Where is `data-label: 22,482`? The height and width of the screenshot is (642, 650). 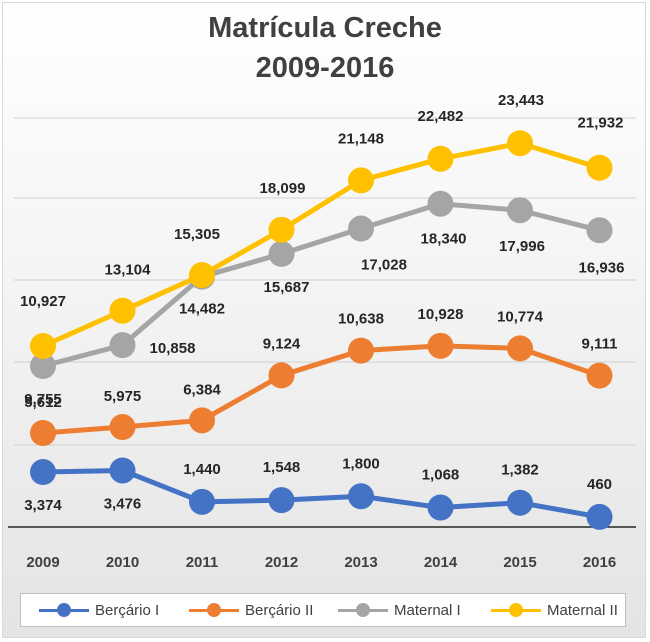 data-label: 22,482 is located at coordinates (441, 116).